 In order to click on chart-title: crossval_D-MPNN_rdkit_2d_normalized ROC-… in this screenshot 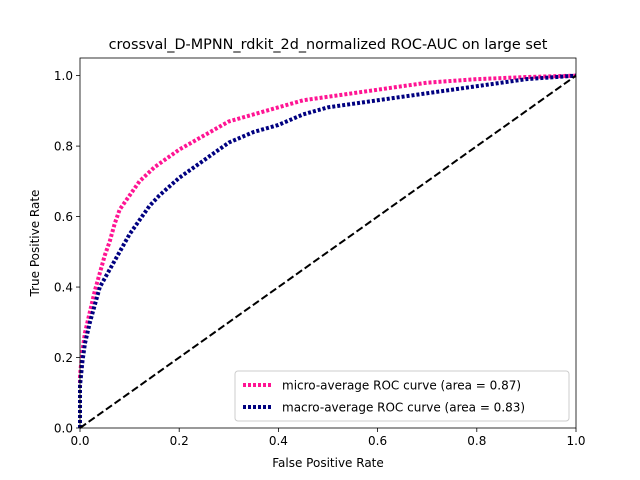, I will do `click(328, 45)`.